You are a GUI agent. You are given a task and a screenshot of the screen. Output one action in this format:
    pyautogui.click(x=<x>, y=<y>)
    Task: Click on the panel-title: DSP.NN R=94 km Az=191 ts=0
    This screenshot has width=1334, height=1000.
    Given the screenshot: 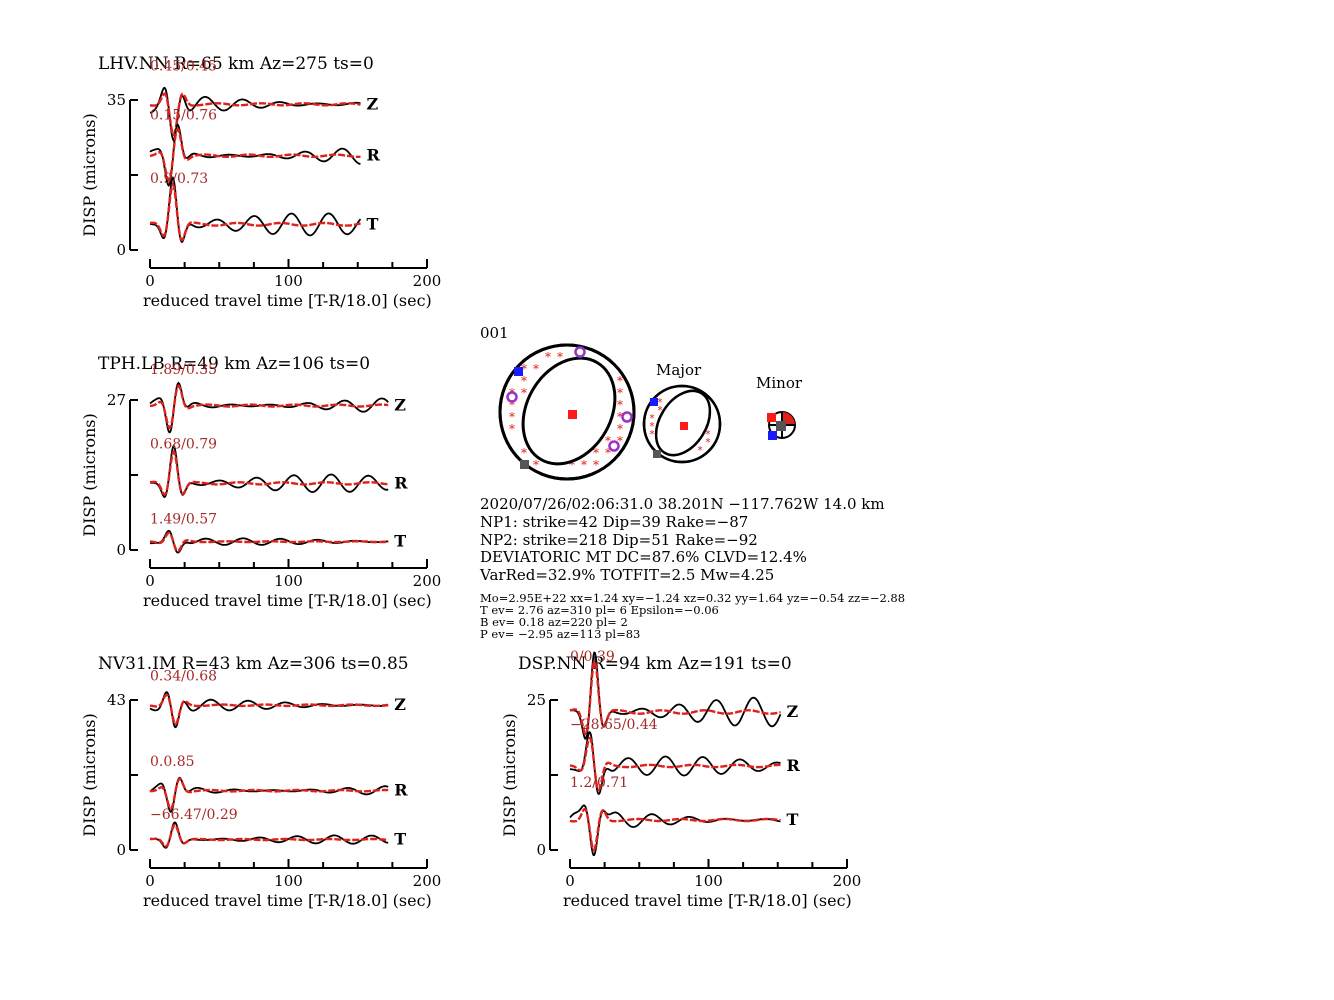 What is the action you would take?
    pyautogui.click(x=655, y=664)
    